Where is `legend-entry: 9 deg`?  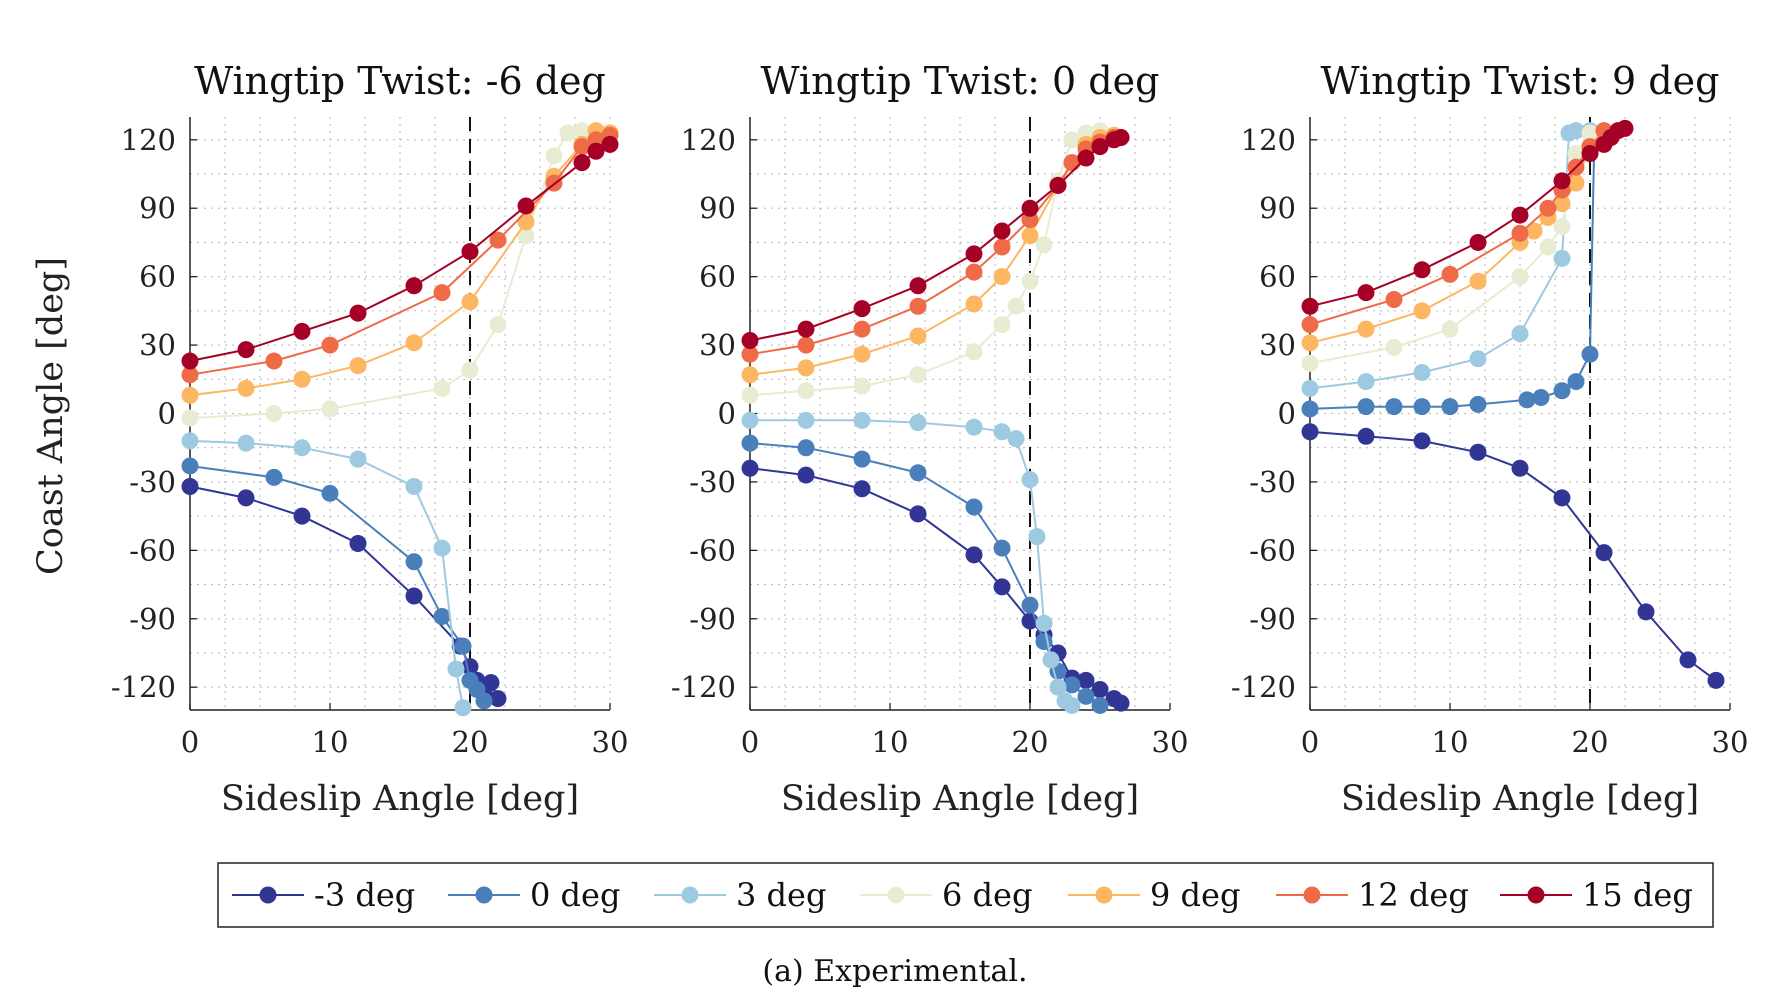
legend-entry: 9 deg is located at coordinates (1154, 895).